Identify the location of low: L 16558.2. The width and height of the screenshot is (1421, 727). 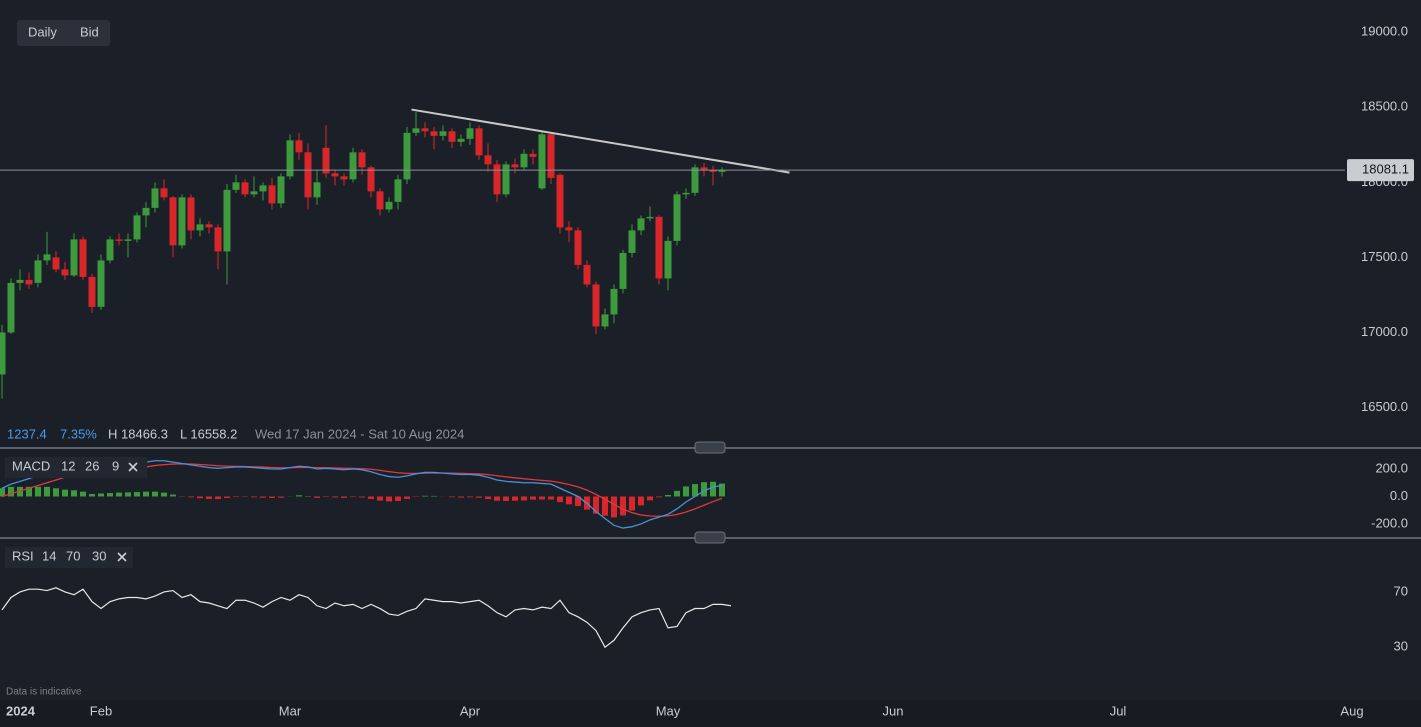
(208, 433).